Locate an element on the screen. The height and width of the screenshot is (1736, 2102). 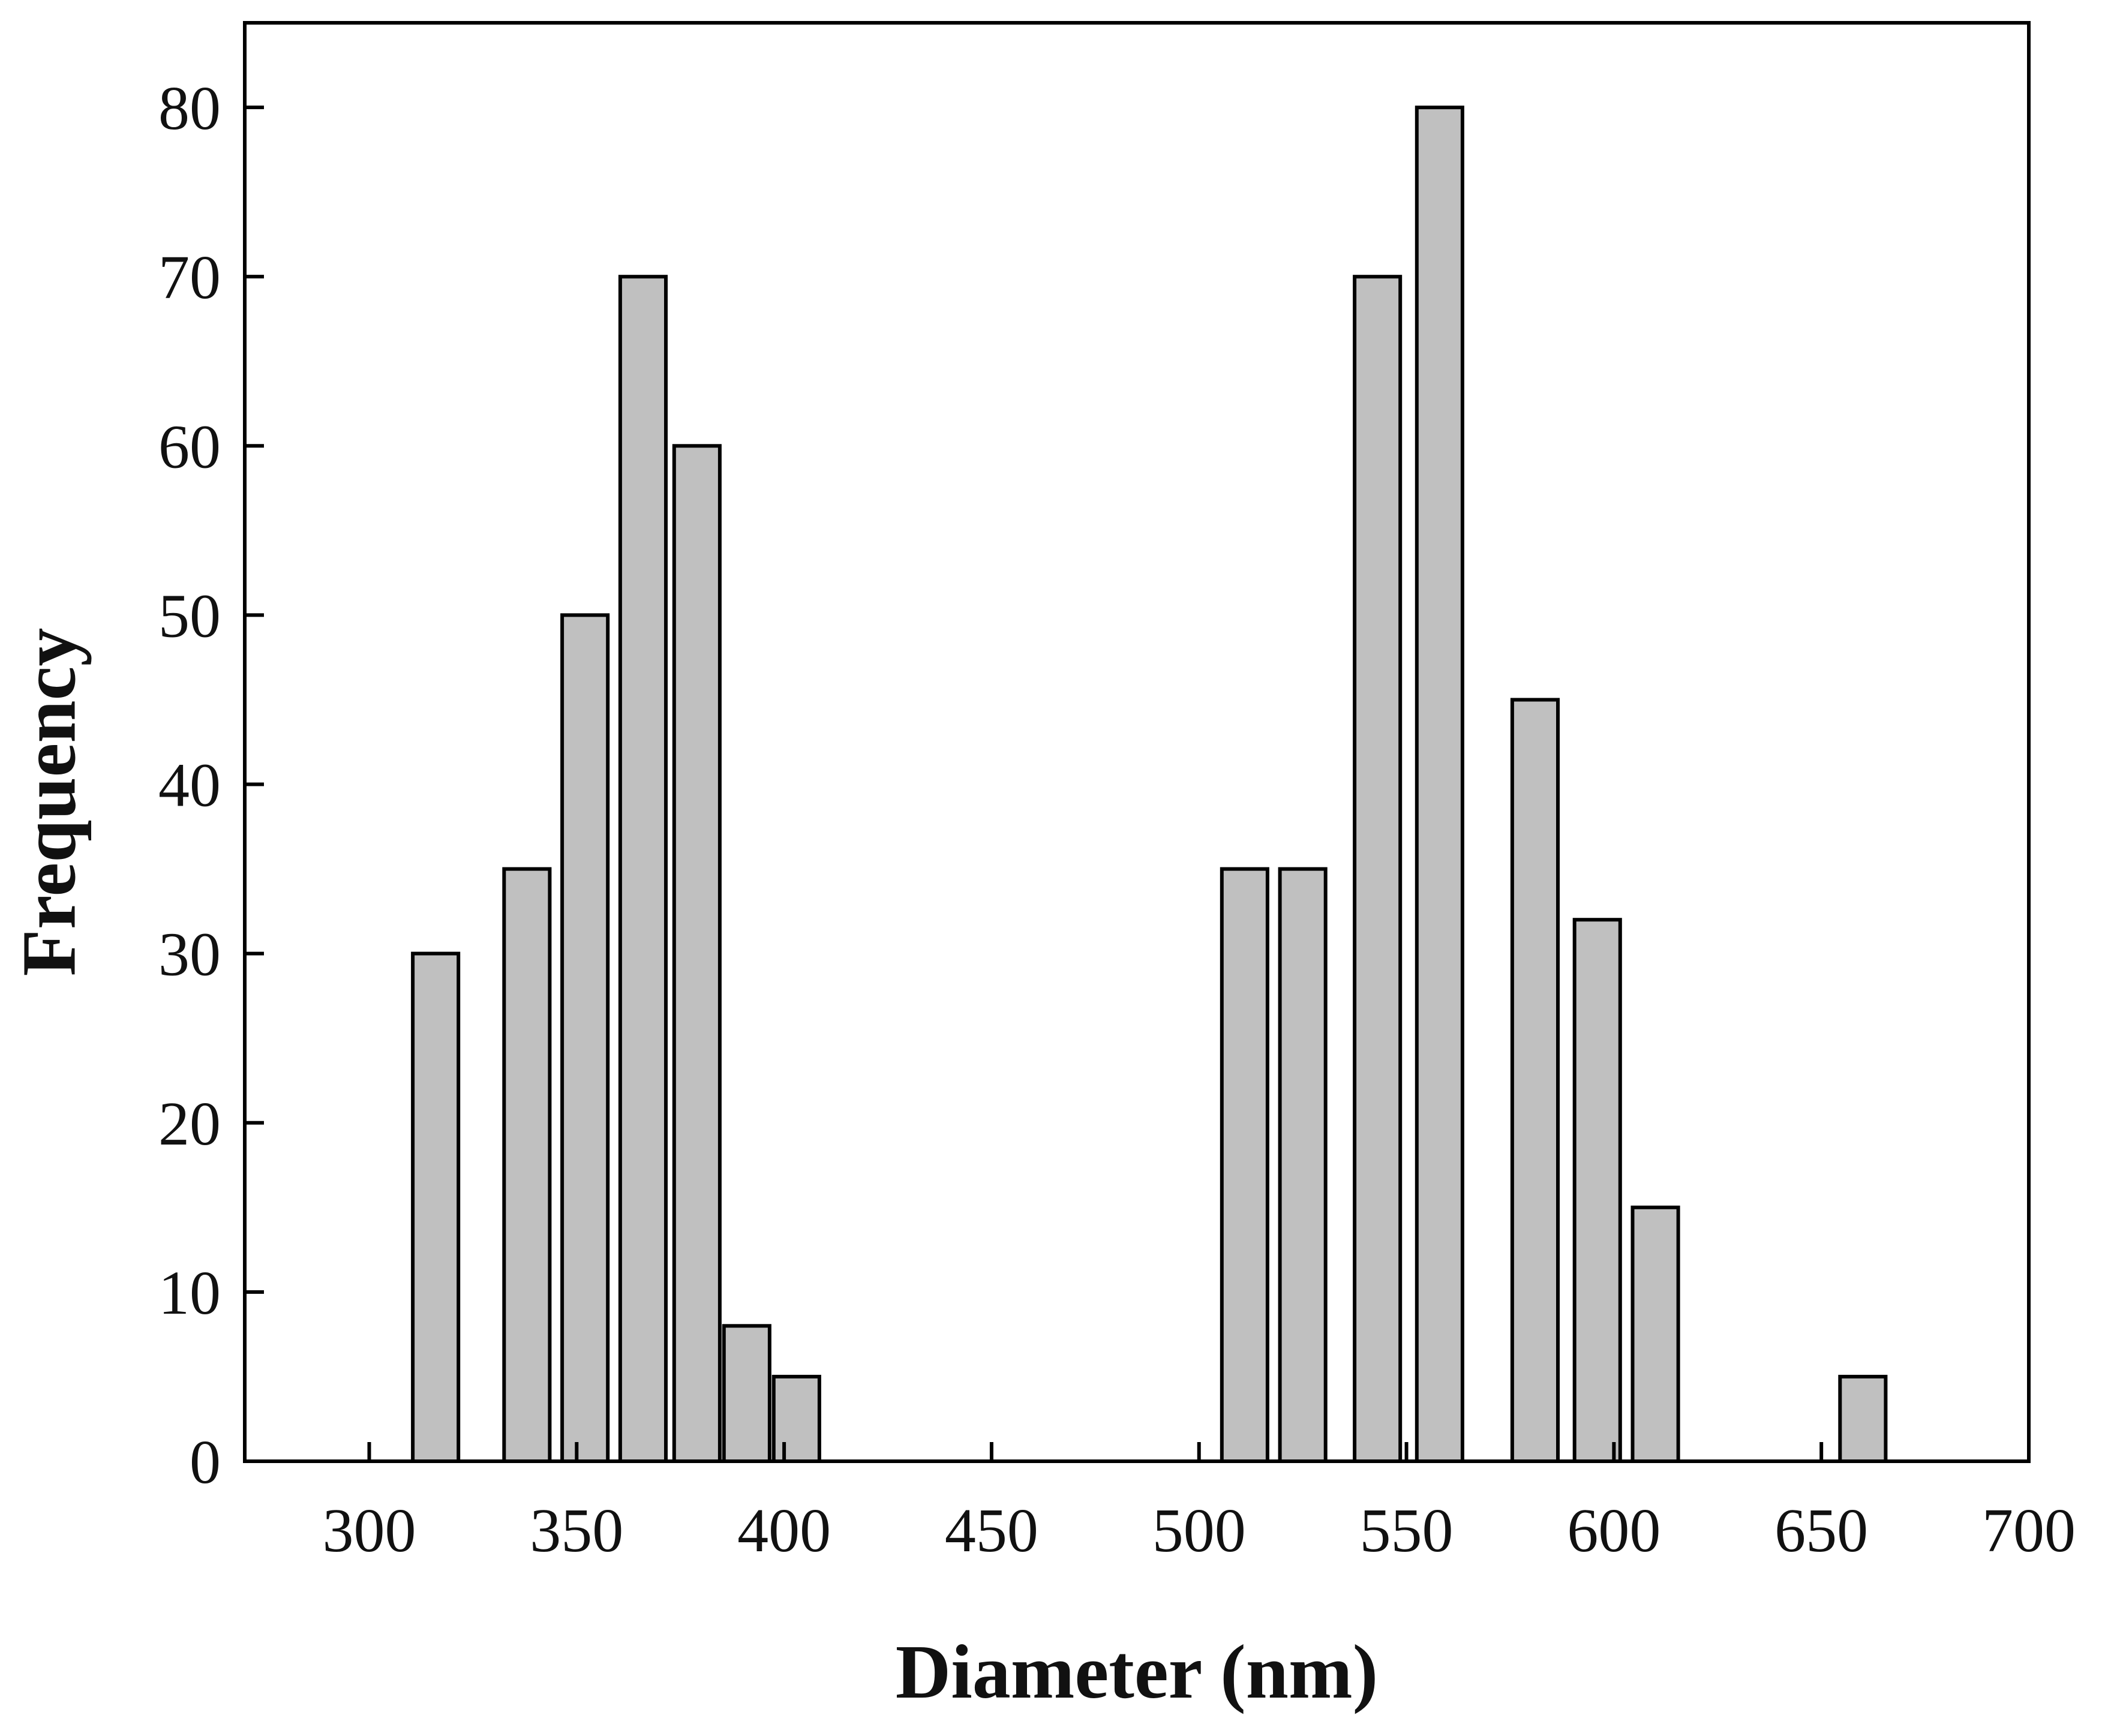
y-tick-label-0: 0 is located at coordinates (205, 1462).